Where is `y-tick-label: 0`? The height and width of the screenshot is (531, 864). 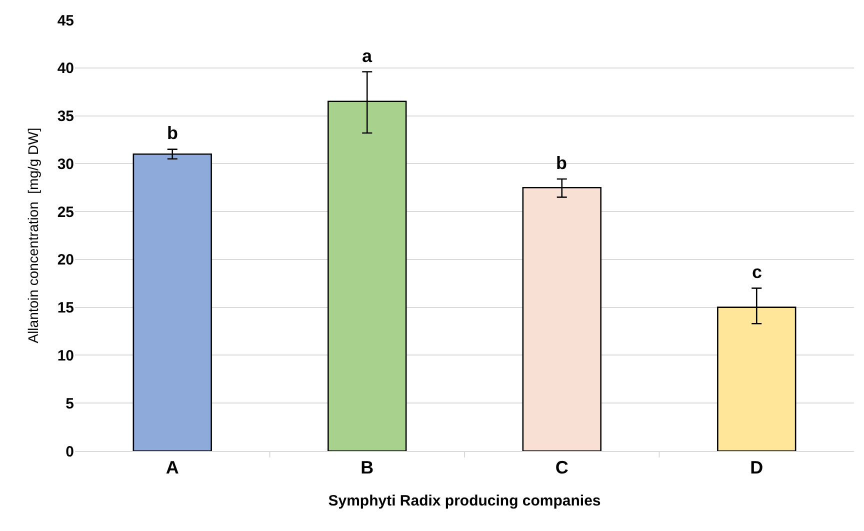
y-tick-label: 0 is located at coordinates (70, 451).